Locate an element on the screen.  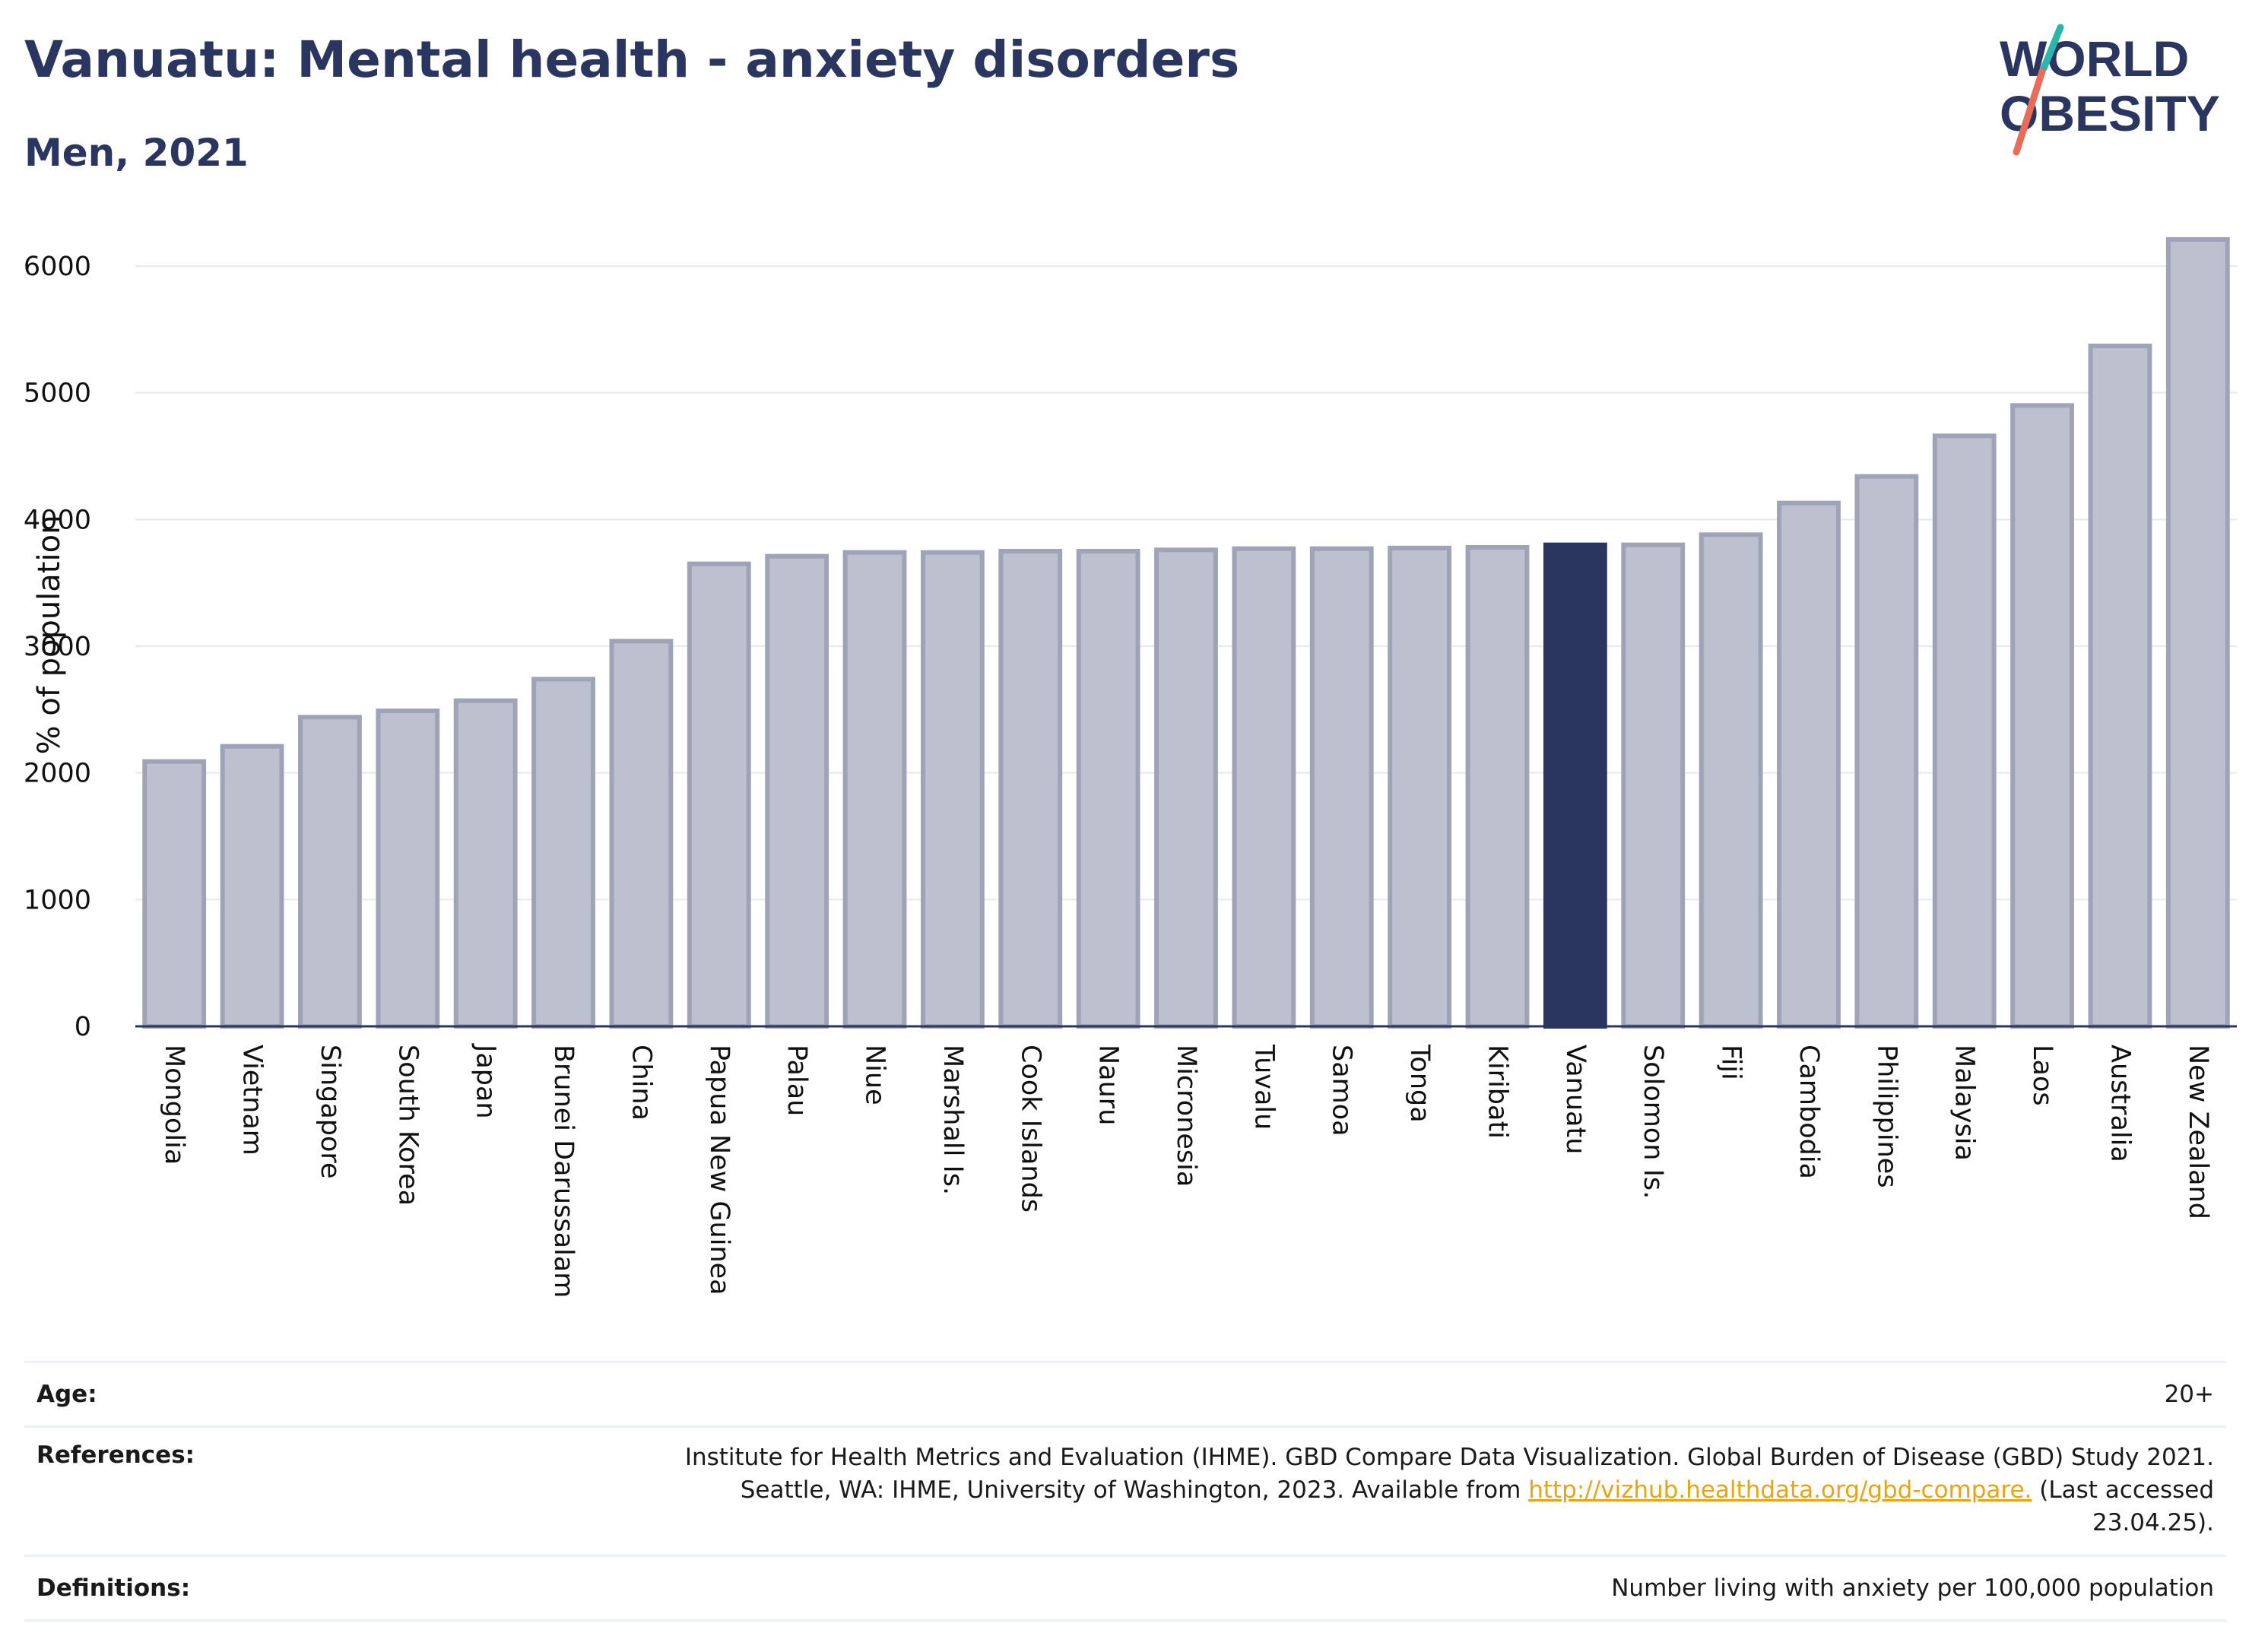
x-tick-label: Vanuatu is located at coordinates (1575, 1099).